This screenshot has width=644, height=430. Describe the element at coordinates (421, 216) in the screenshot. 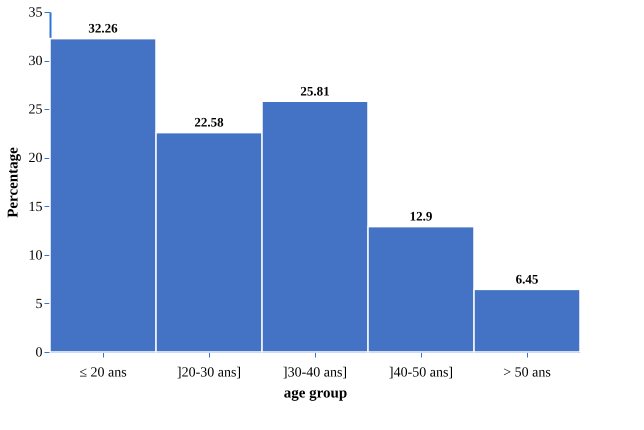

I see `data-label: 12.9` at that location.